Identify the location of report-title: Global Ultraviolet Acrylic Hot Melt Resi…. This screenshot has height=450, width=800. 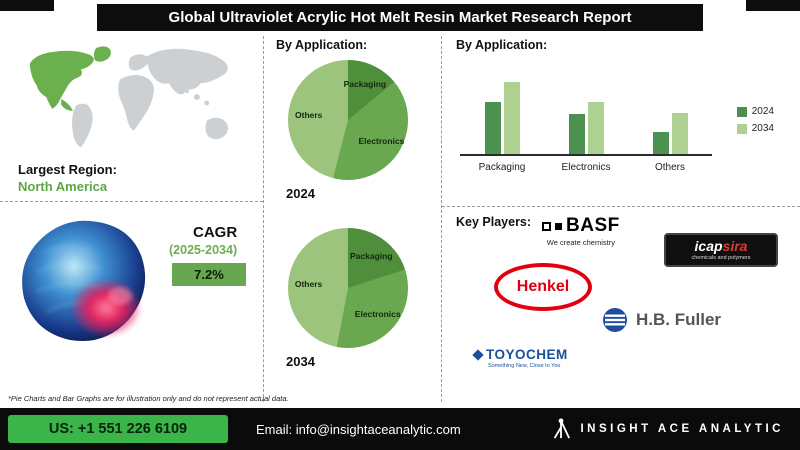
(400, 17).